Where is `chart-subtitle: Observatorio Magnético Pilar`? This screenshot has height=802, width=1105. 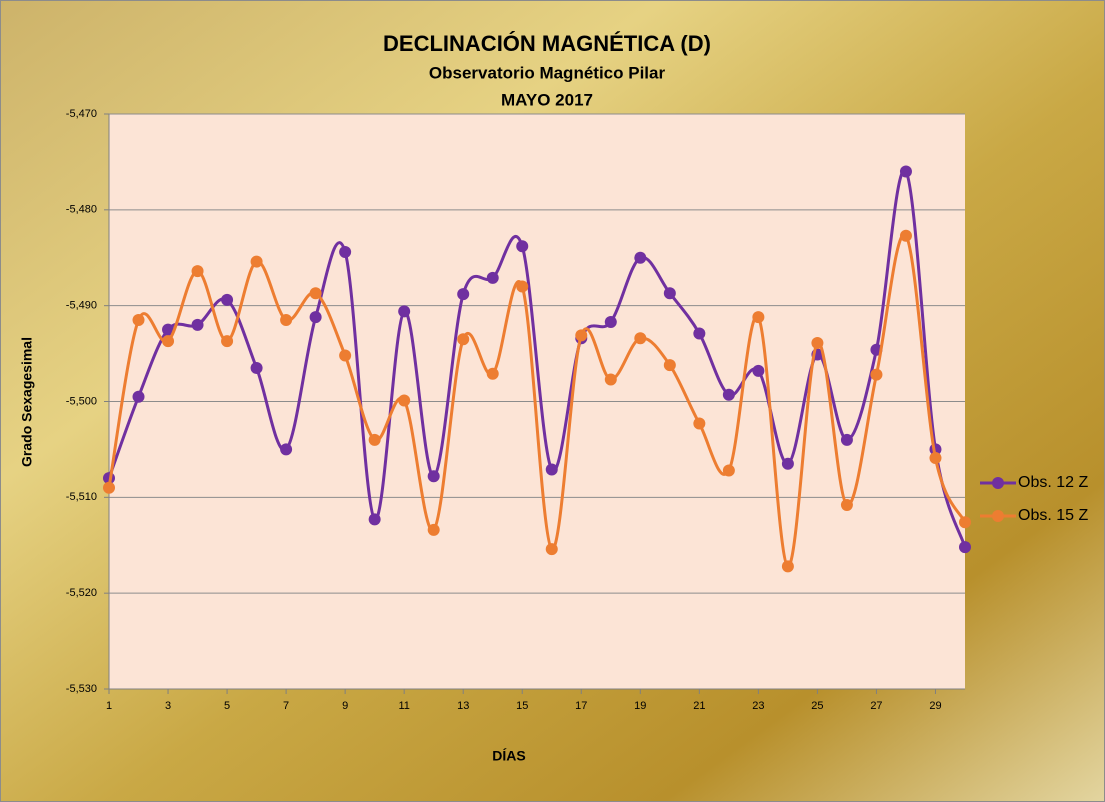 chart-subtitle: Observatorio Magnético Pilar is located at coordinates (547, 72).